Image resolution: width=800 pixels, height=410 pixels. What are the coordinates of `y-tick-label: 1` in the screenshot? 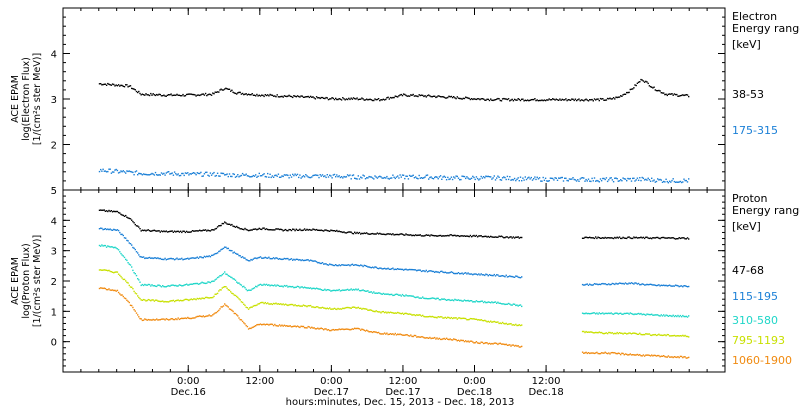 It's located at (54, 312).